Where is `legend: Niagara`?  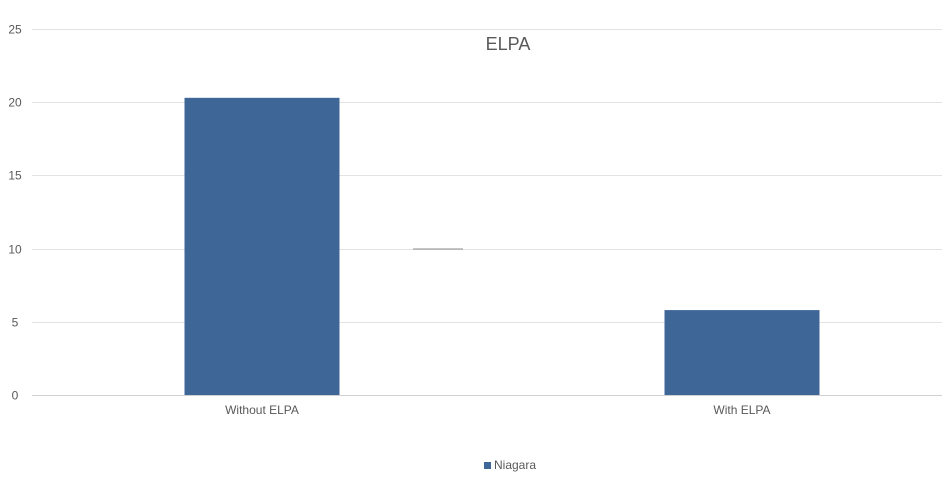
legend: Niagara is located at coordinates (510, 465).